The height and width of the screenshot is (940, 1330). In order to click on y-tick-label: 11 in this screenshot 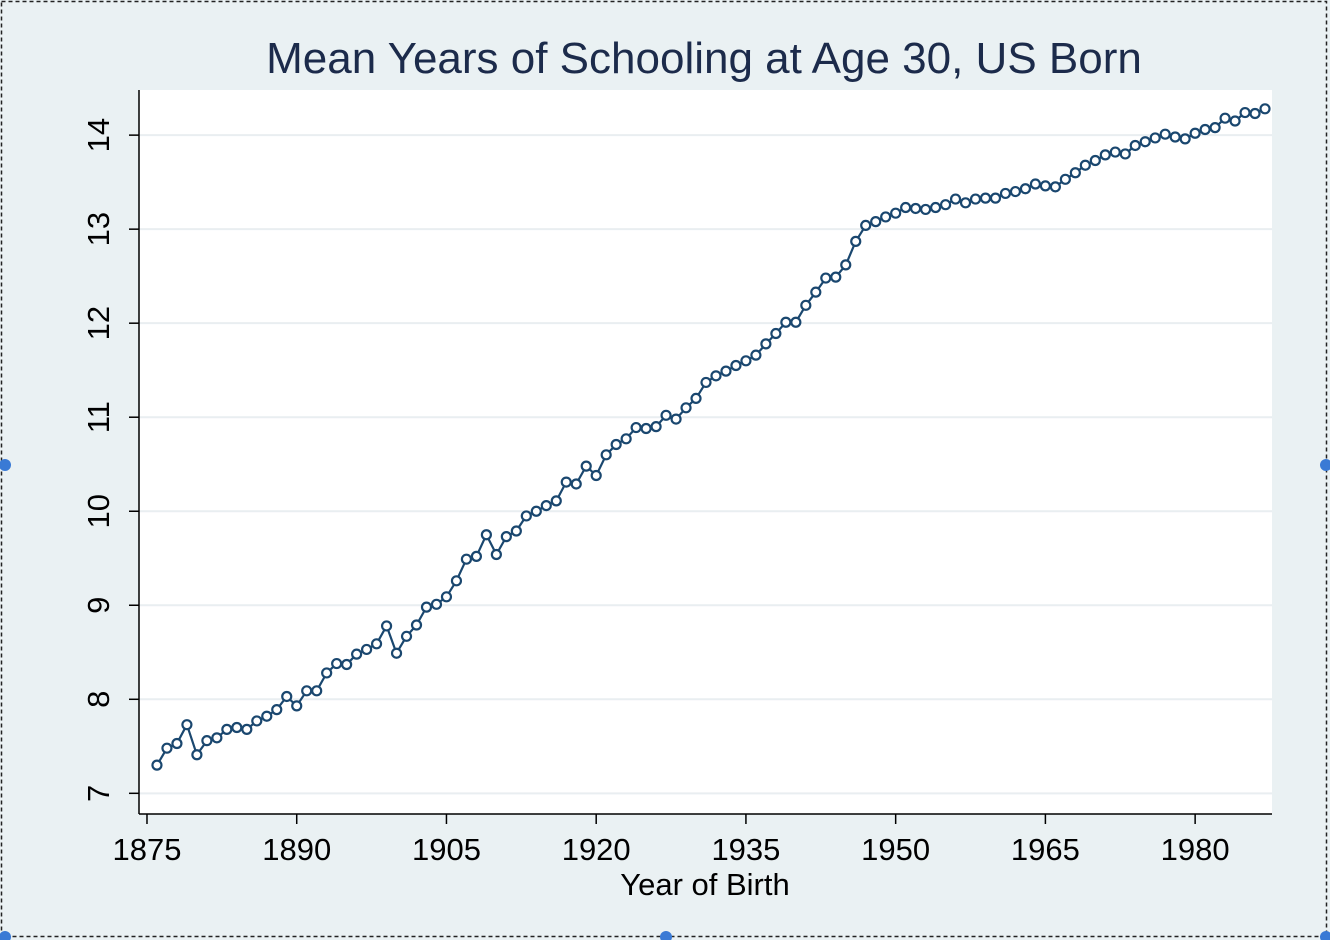, I will do `click(98, 417)`.